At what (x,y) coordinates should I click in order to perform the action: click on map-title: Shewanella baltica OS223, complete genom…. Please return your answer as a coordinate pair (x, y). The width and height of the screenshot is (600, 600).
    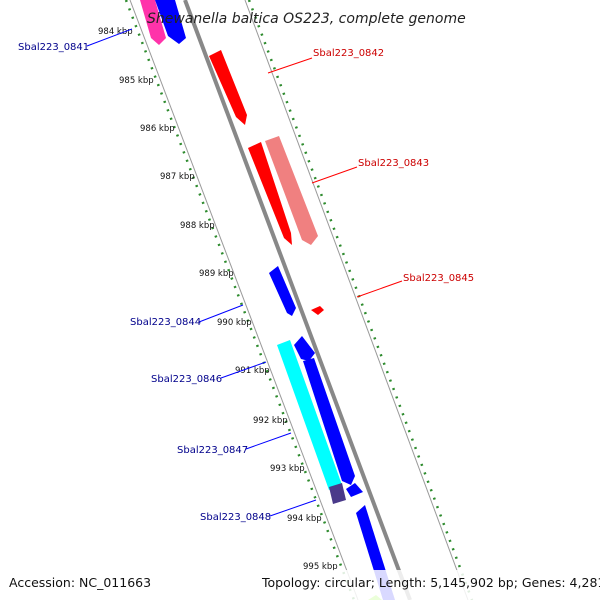
    Looking at the image, I should click on (306, 19).